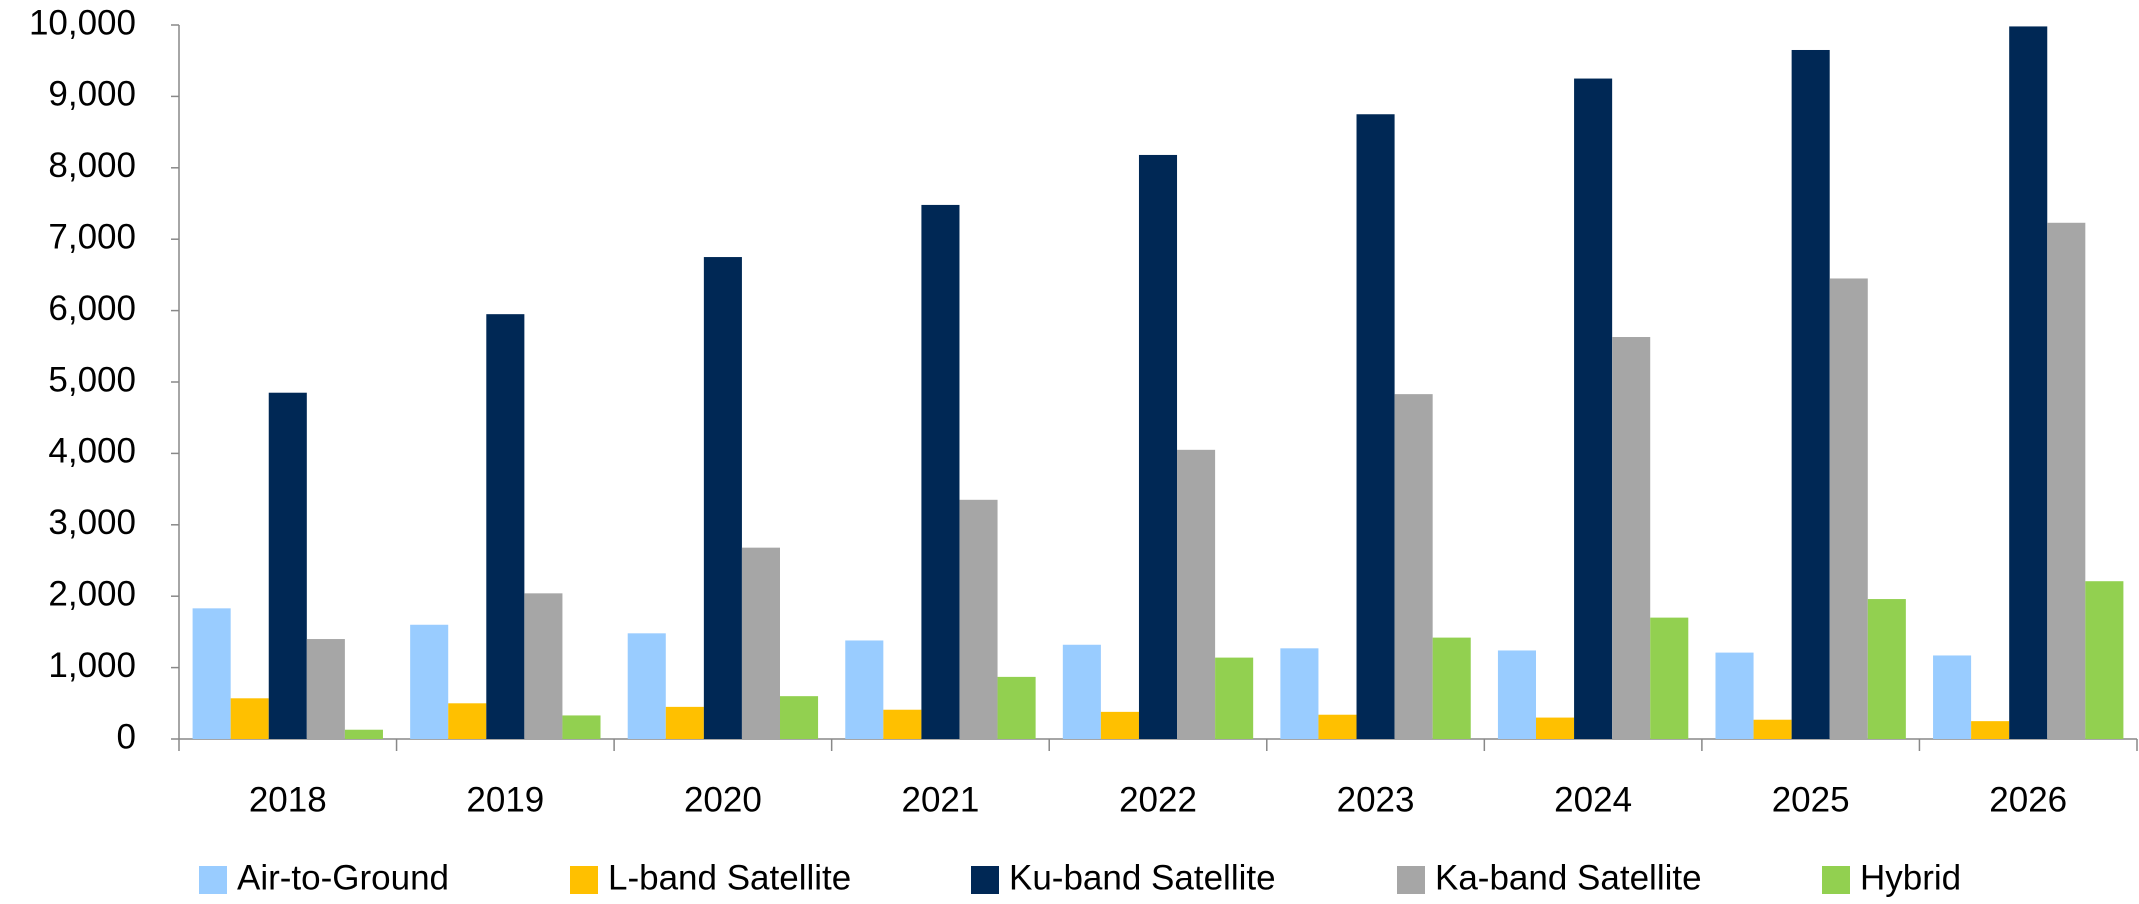 This screenshot has height=904, width=2139. Describe the element at coordinates (1910, 877) in the screenshot. I see `legend-label: Hybrid` at that location.